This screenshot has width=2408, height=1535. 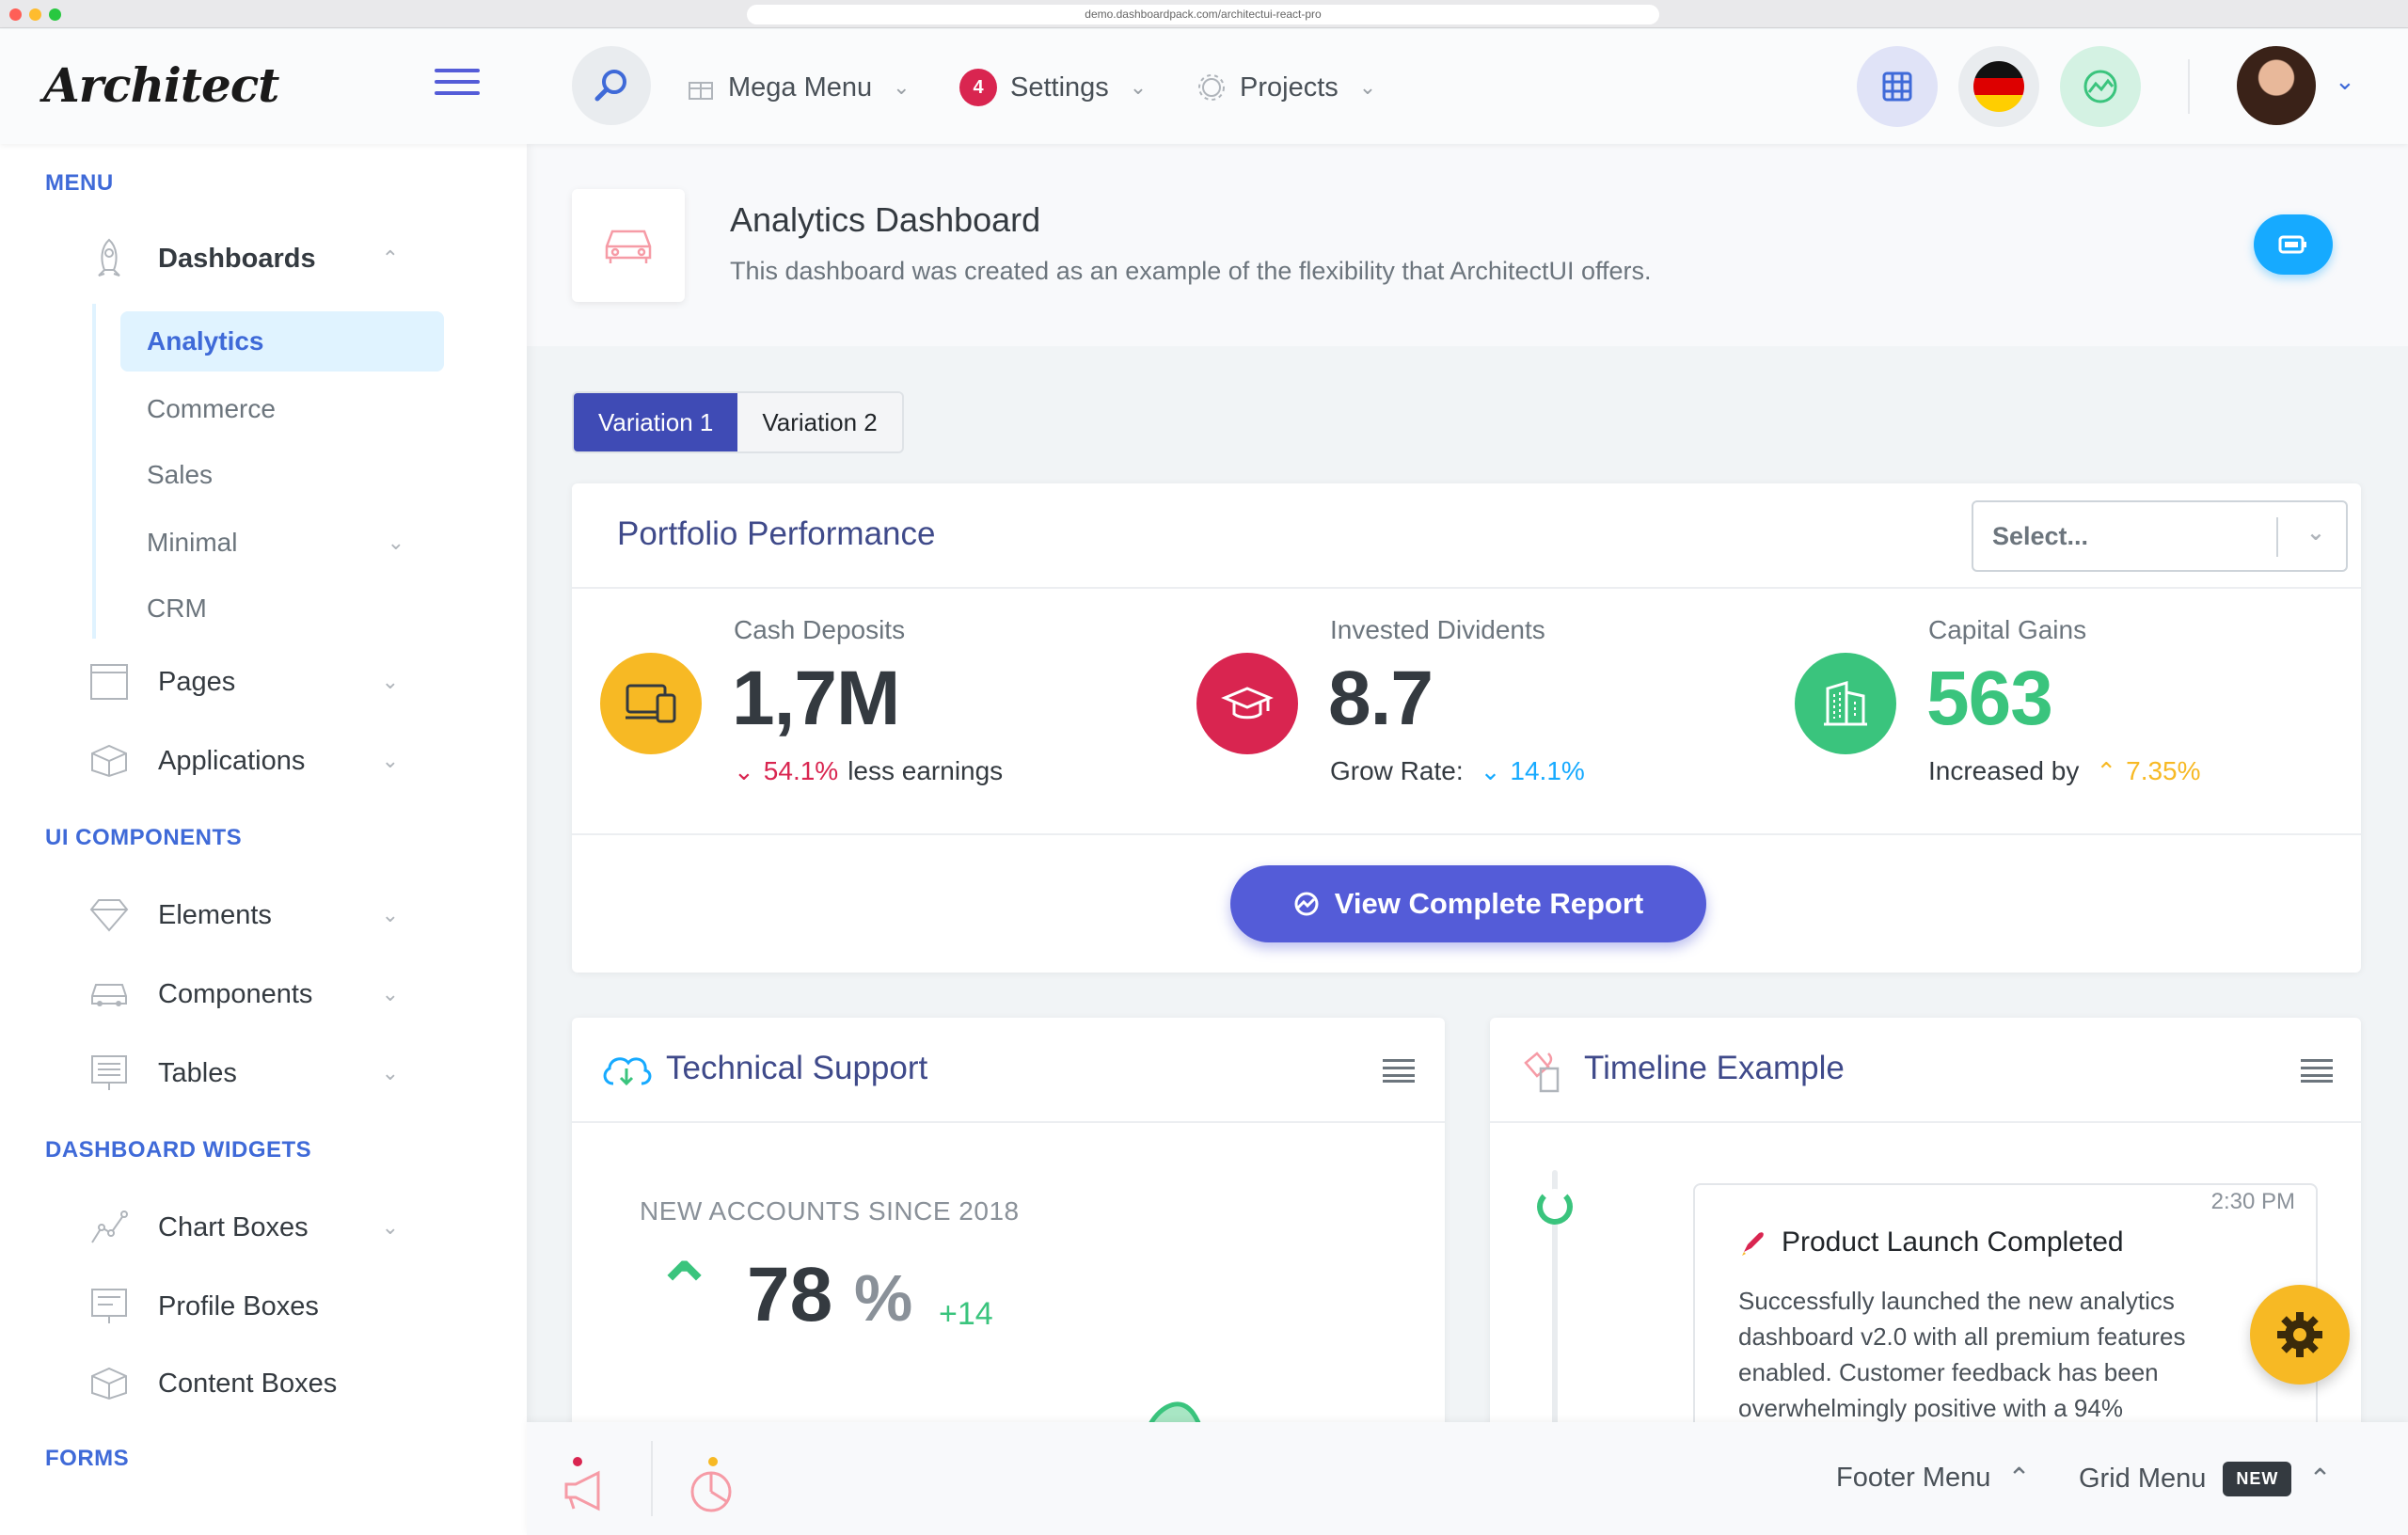 I want to click on tab-variation-1: Variation 1, so click(x=656, y=422).